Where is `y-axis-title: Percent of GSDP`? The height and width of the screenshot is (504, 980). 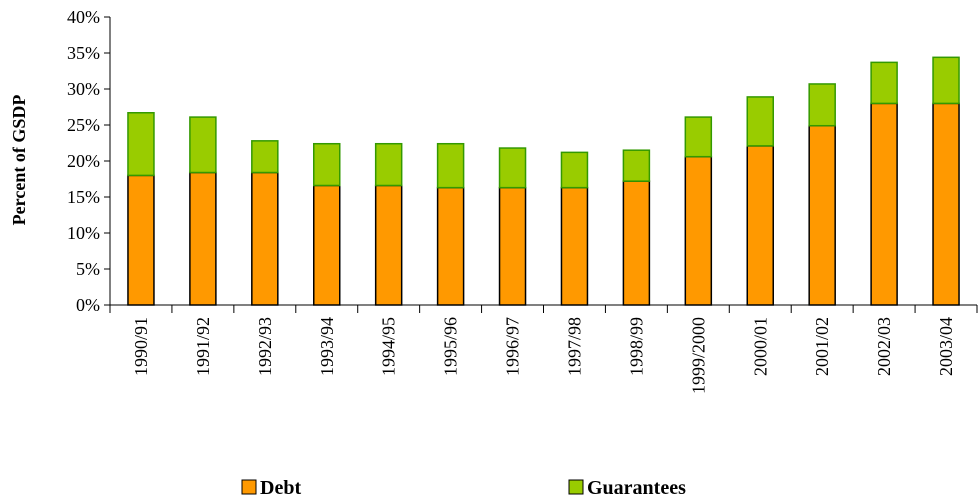
y-axis-title: Percent of GSDP is located at coordinates (19, 160).